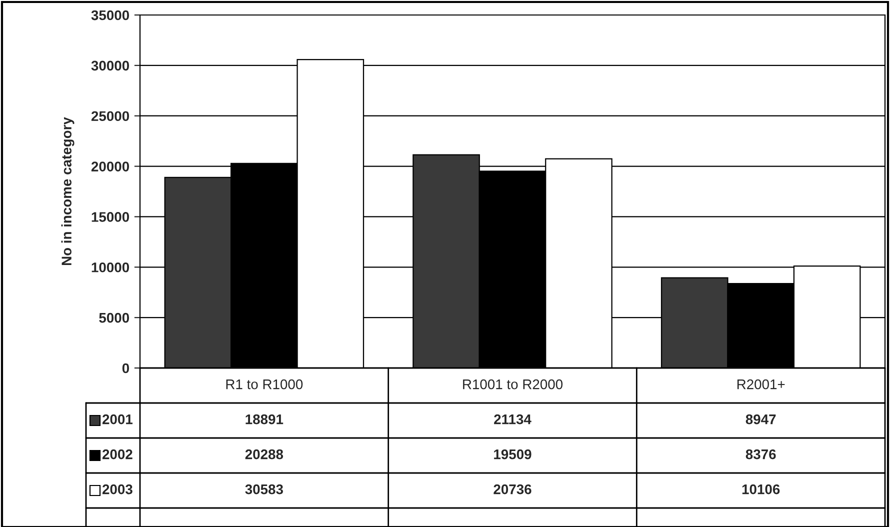  Describe the element at coordinates (264, 489) in the screenshot. I see `data-label: 30583` at that location.